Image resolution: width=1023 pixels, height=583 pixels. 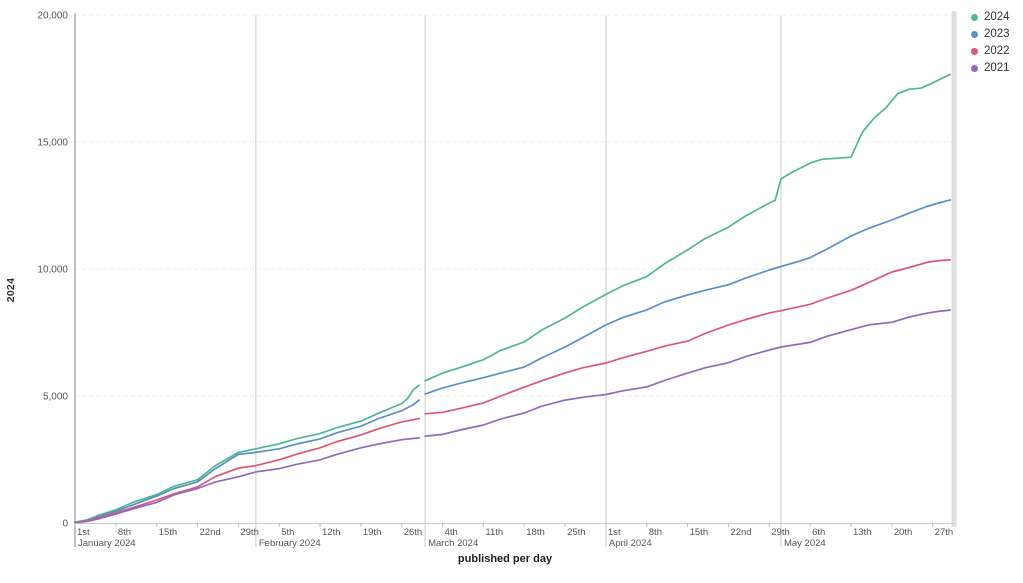 What do you see at coordinates (805, 543) in the screenshot?
I see `x-axis-month-label: May 2024` at bounding box center [805, 543].